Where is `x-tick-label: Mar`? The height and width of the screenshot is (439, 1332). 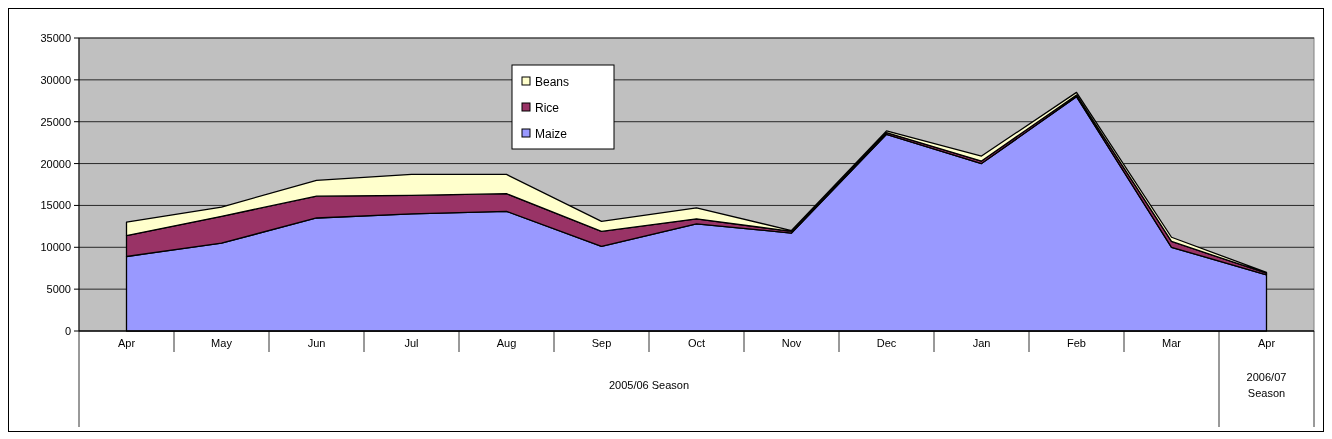
x-tick-label: Mar is located at coordinates (1172, 343).